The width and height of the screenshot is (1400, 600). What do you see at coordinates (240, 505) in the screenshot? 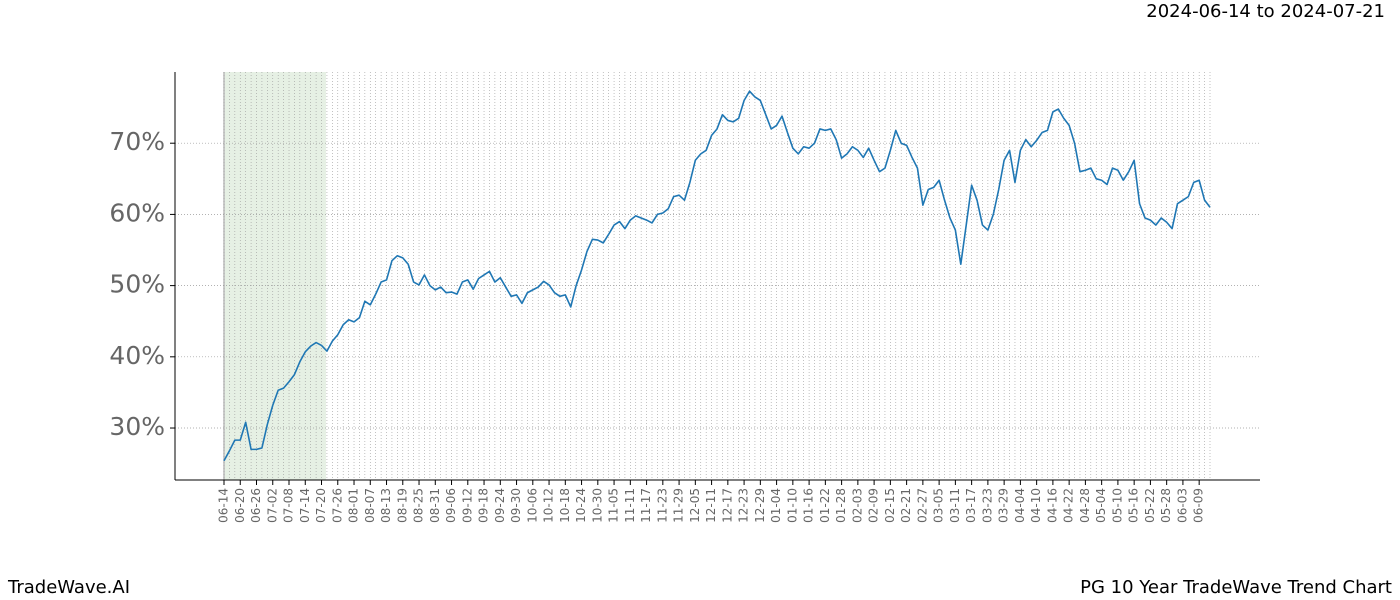
I see `x-tick-label: 06-20` at bounding box center [240, 505].